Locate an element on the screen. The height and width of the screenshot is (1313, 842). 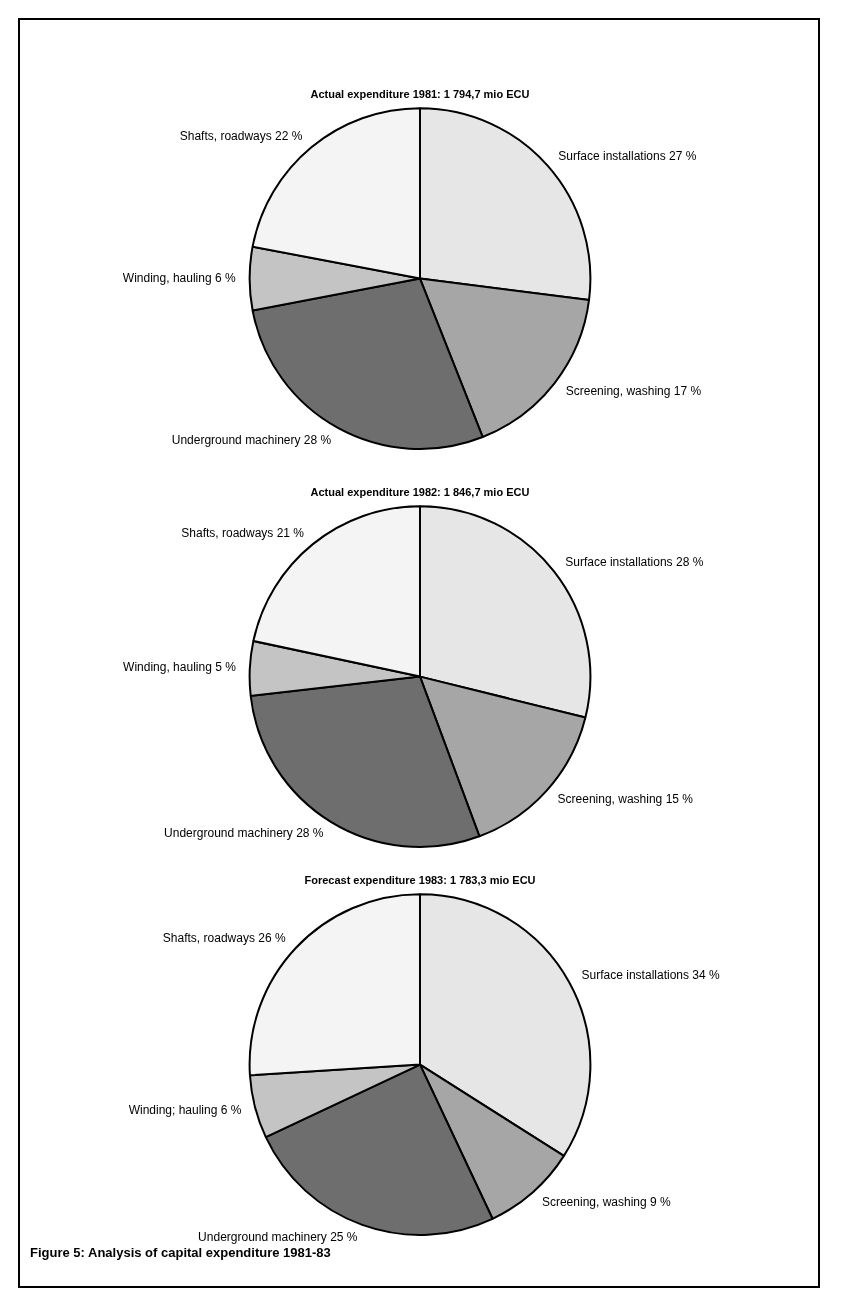
slice-label: Surface installations 28 % is located at coordinates (634, 562).